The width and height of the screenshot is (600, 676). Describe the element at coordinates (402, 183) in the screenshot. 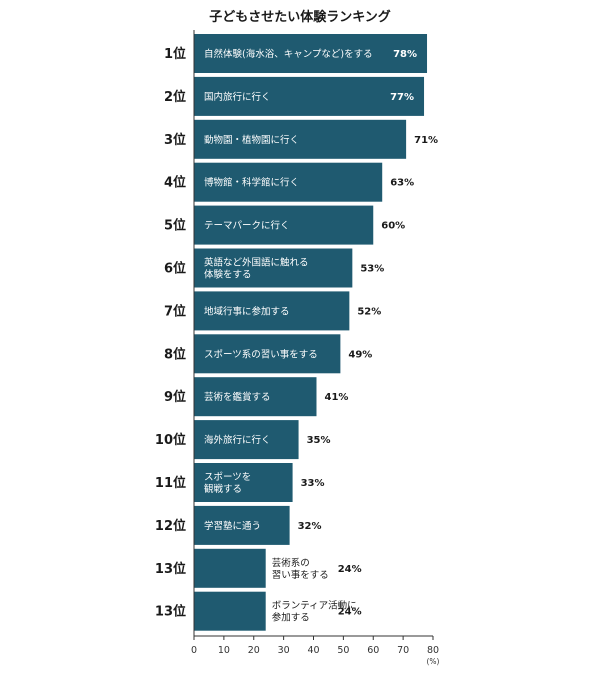

I see `value-label: 63%` at that location.